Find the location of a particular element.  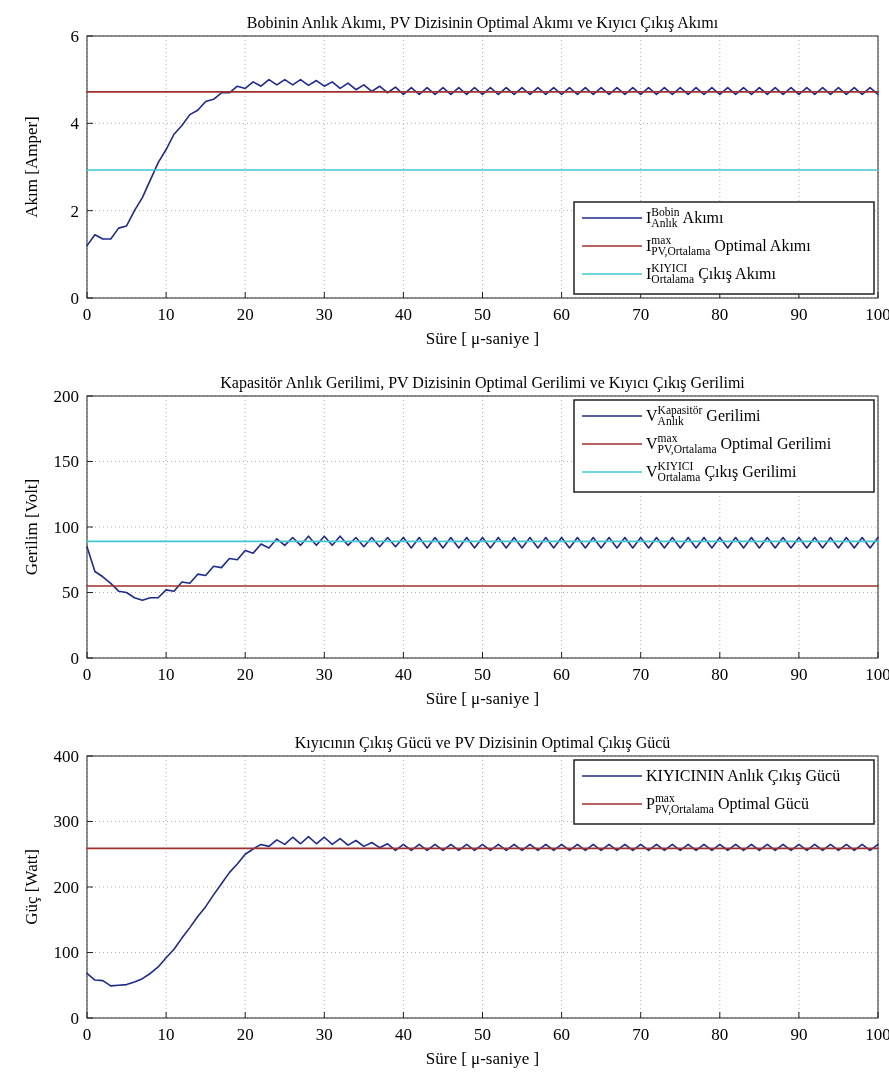

y-tick-label: 300 is located at coordinates (66, 822).